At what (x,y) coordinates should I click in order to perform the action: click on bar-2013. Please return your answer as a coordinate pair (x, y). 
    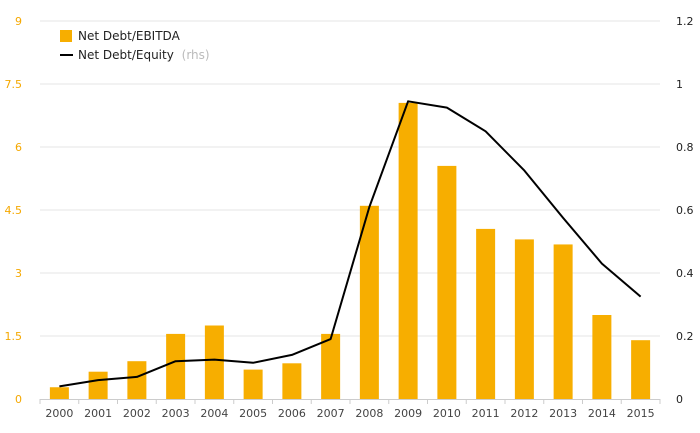
    Looking at the image, I should click on (563, 321).